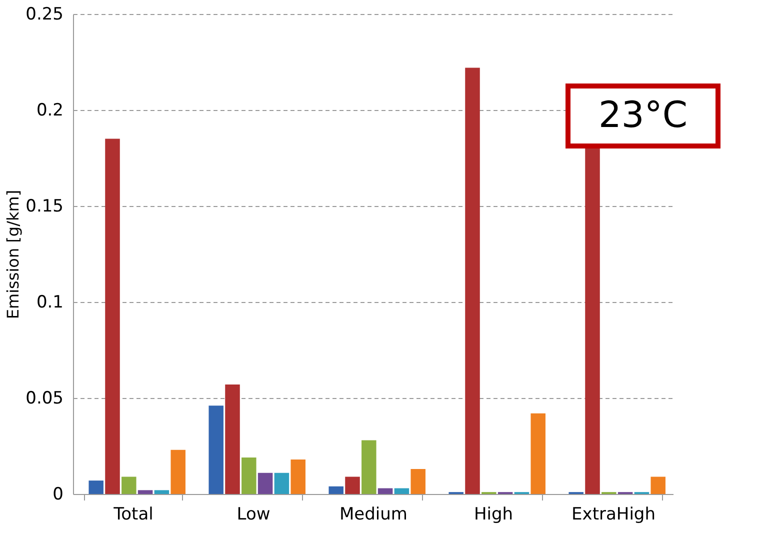  I want to click on x-tick-label: Total, so click(133, 514).